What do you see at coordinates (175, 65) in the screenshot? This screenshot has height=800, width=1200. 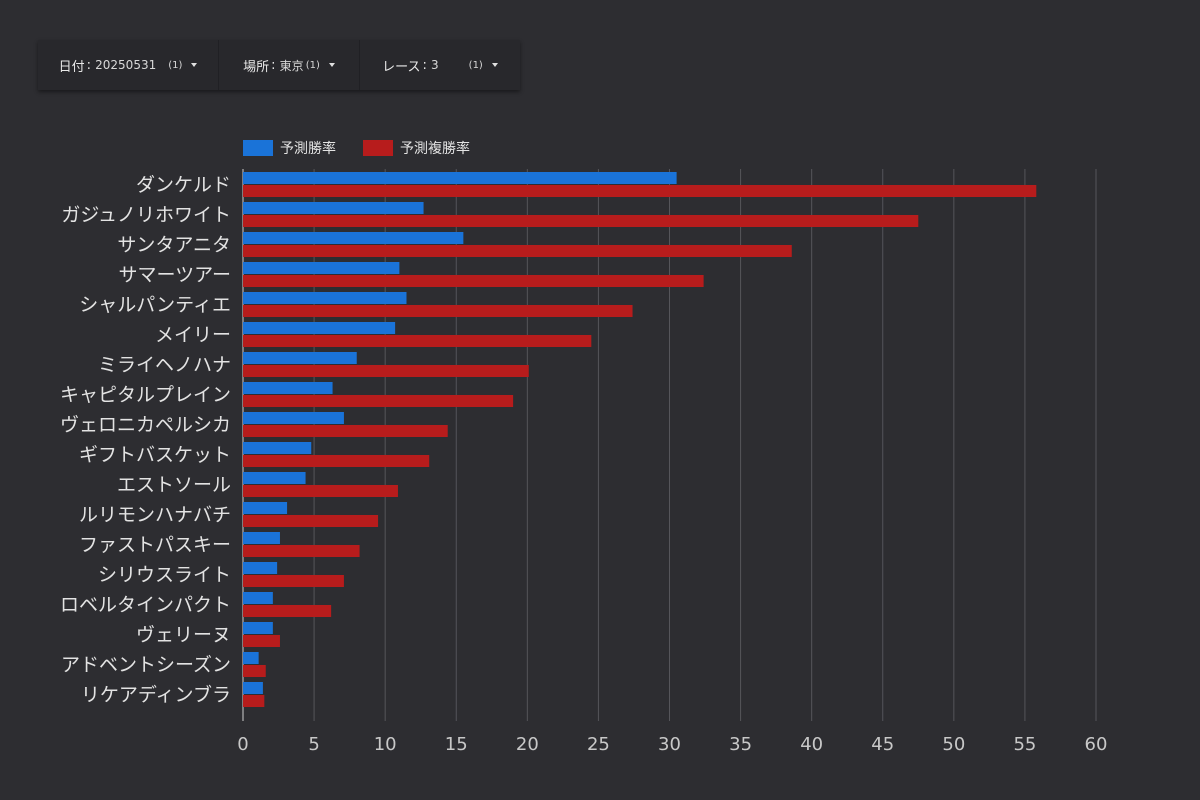 I see `filter-date-count: (1)` at bounding box center [175, 65].